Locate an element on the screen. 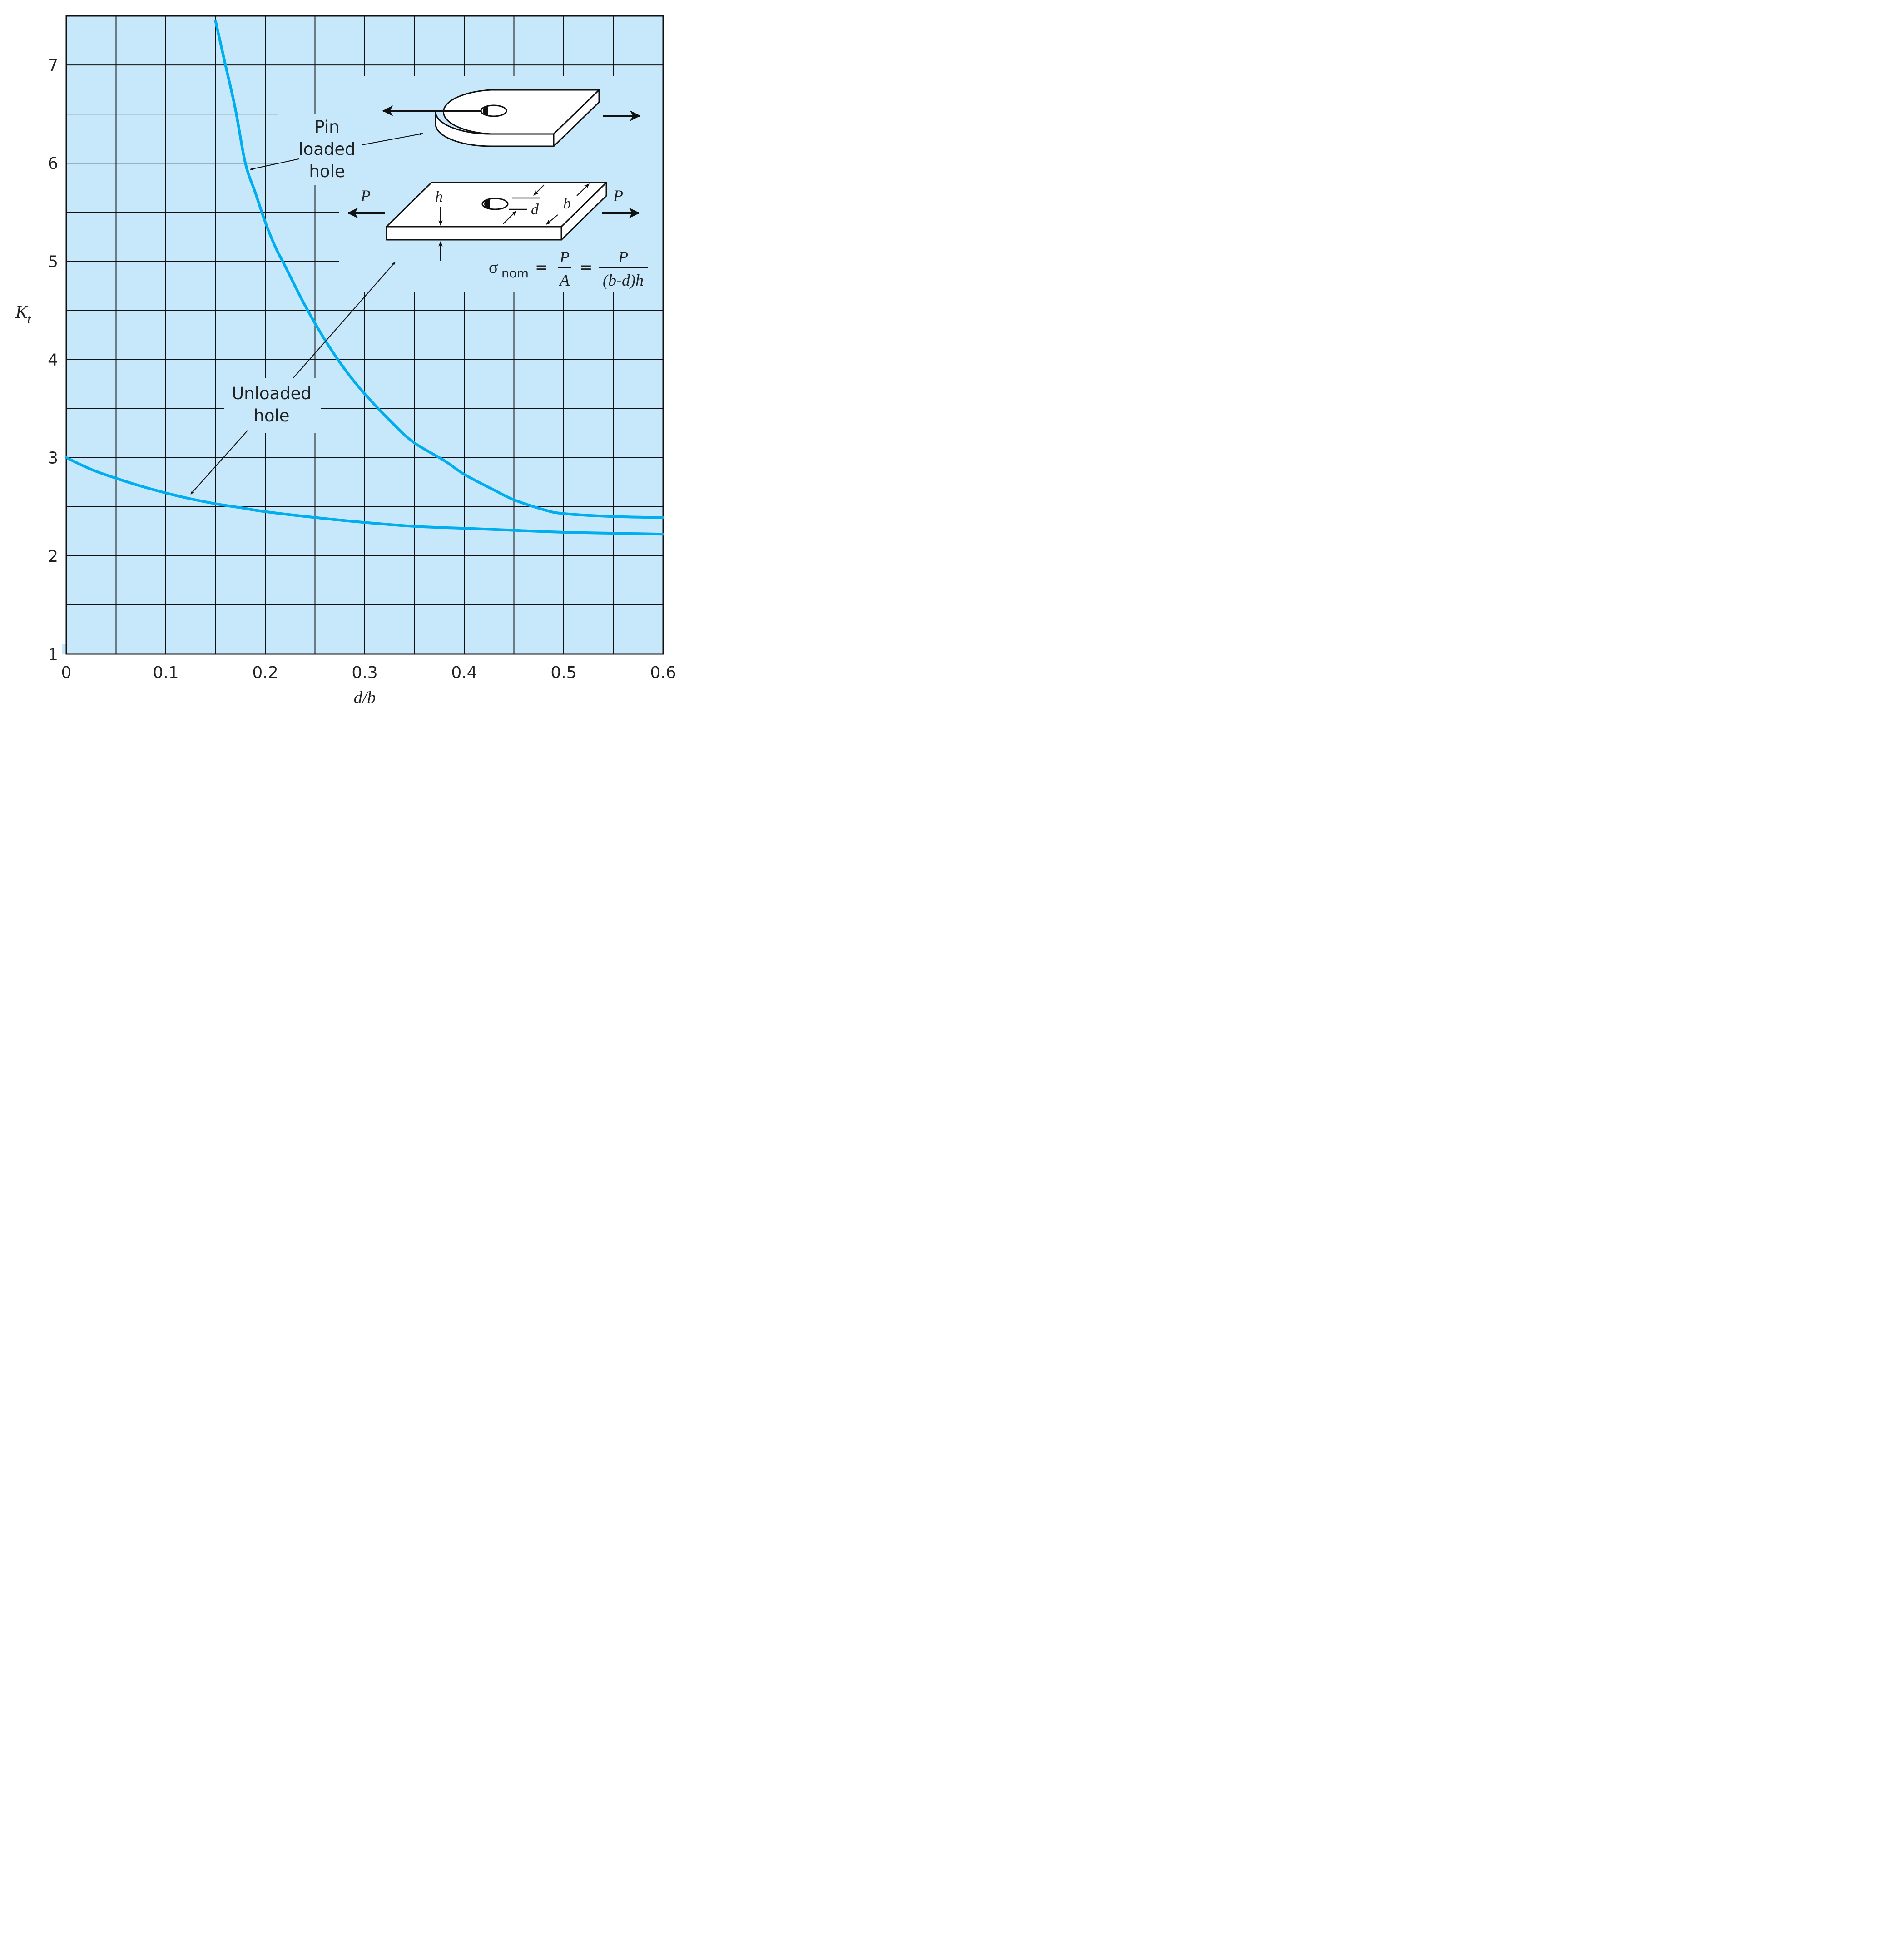 The image size is (1904, 1951). pin-loaded-lug-drawing is located at coordinates (511, 118).